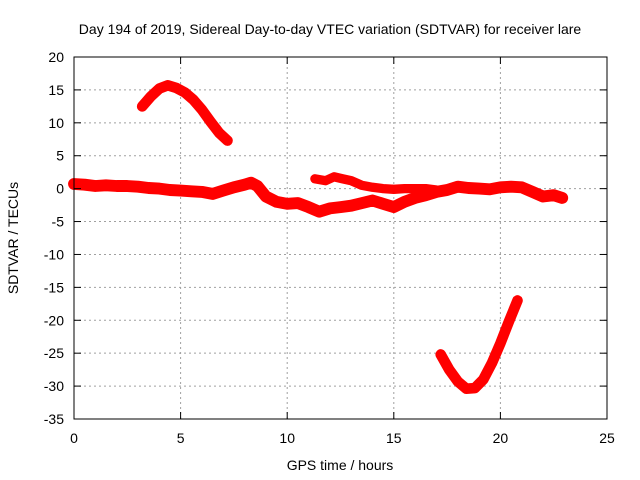 The height and width of the screenshot is (480, 640). What do you see at coordinates (54, 386) in the screenshot?
I see `y-tick-label: -30` at bounding box center [54, 386].